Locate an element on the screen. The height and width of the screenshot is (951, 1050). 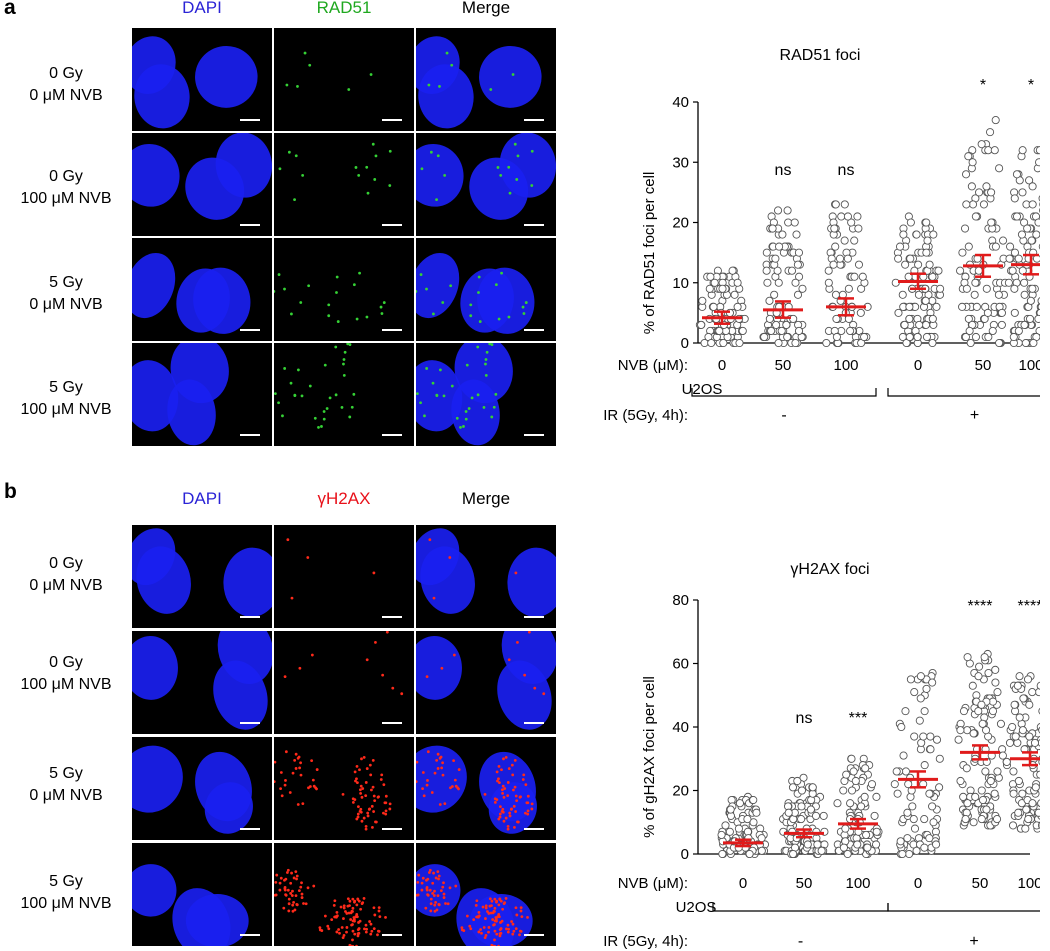
micrograph-merge is located at coordinates (486, 788).